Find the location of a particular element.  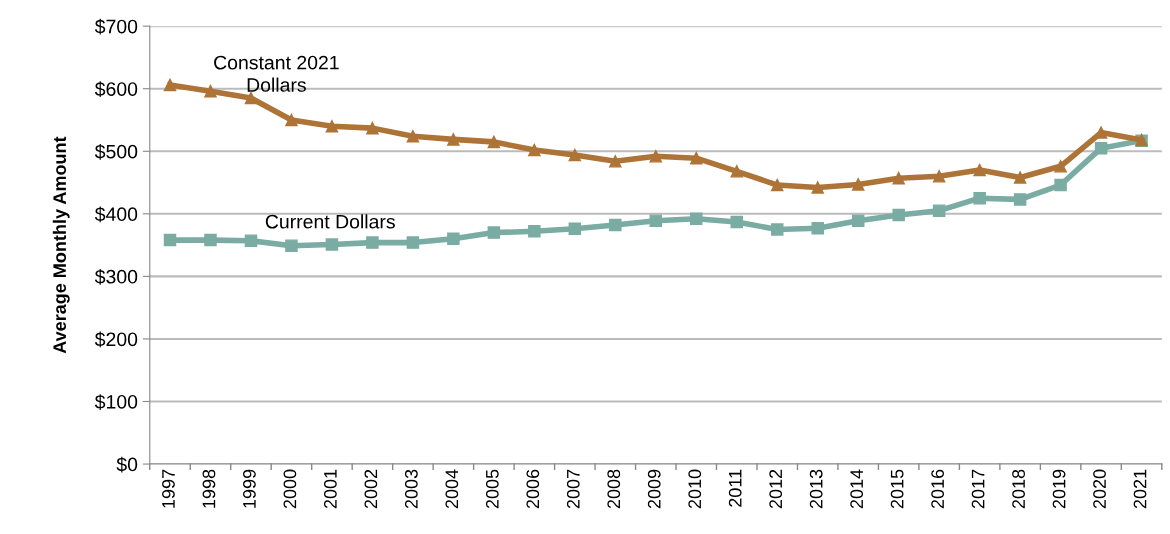

y-tick-label: $300 is located at coordinates (116, 277).